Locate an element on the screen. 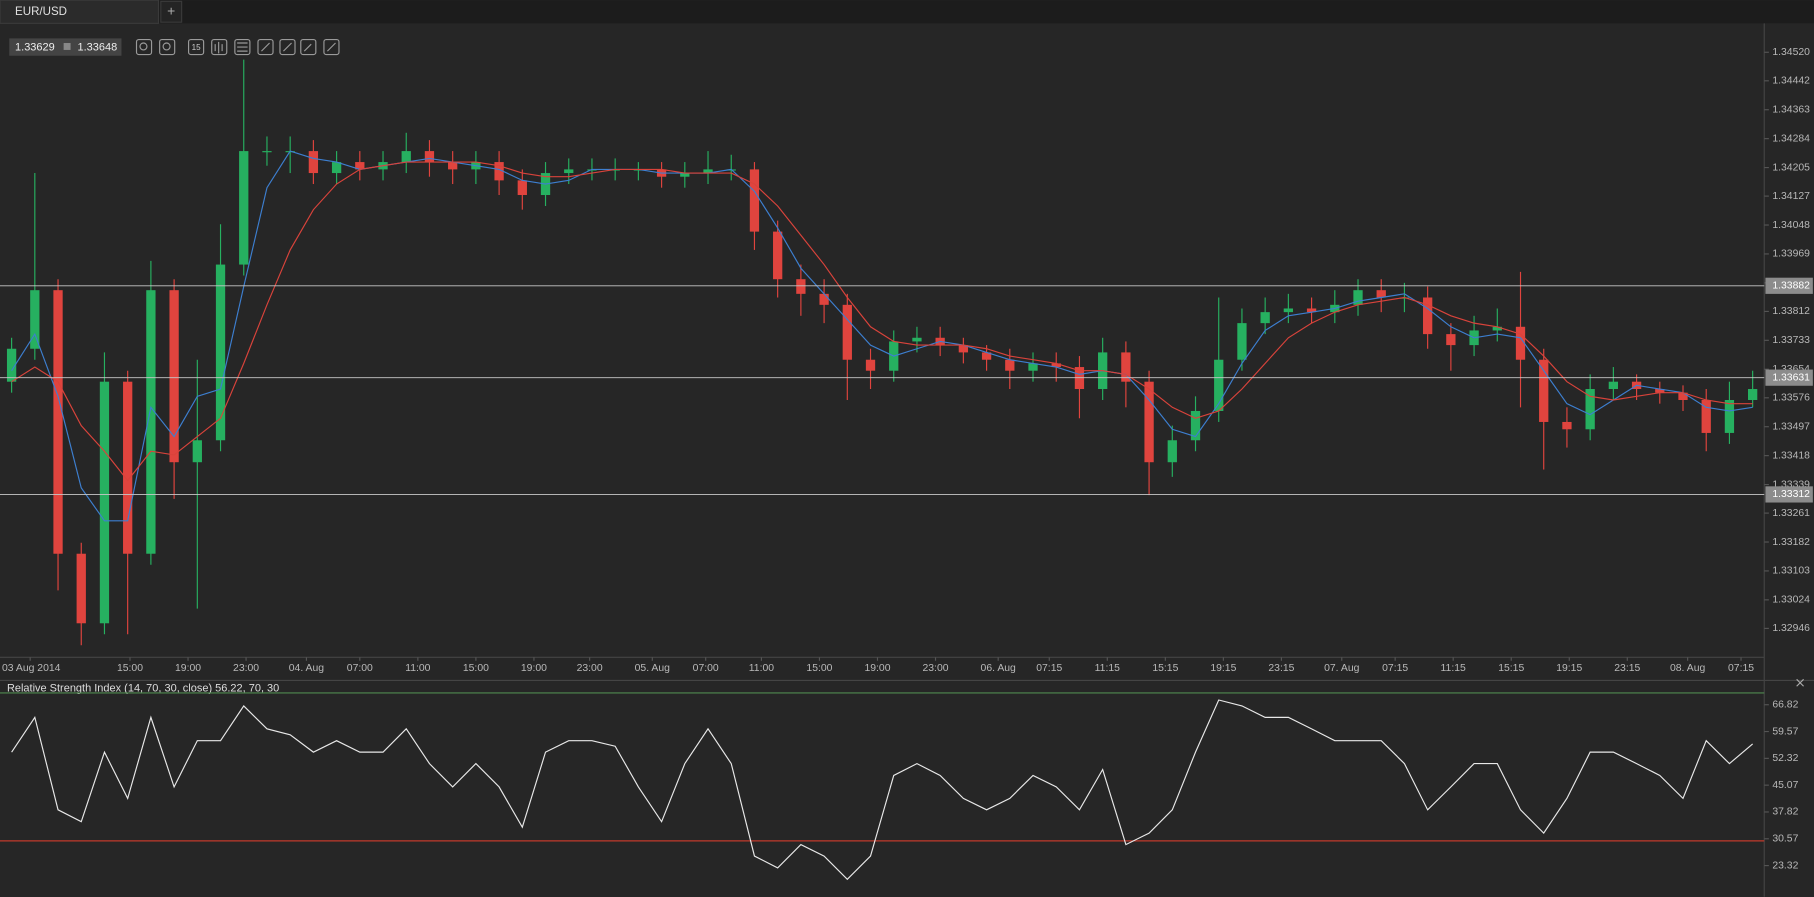 Image resolution: width=1814 pixels, height=897 pixels. link-button is located at coordinates (287, 47).